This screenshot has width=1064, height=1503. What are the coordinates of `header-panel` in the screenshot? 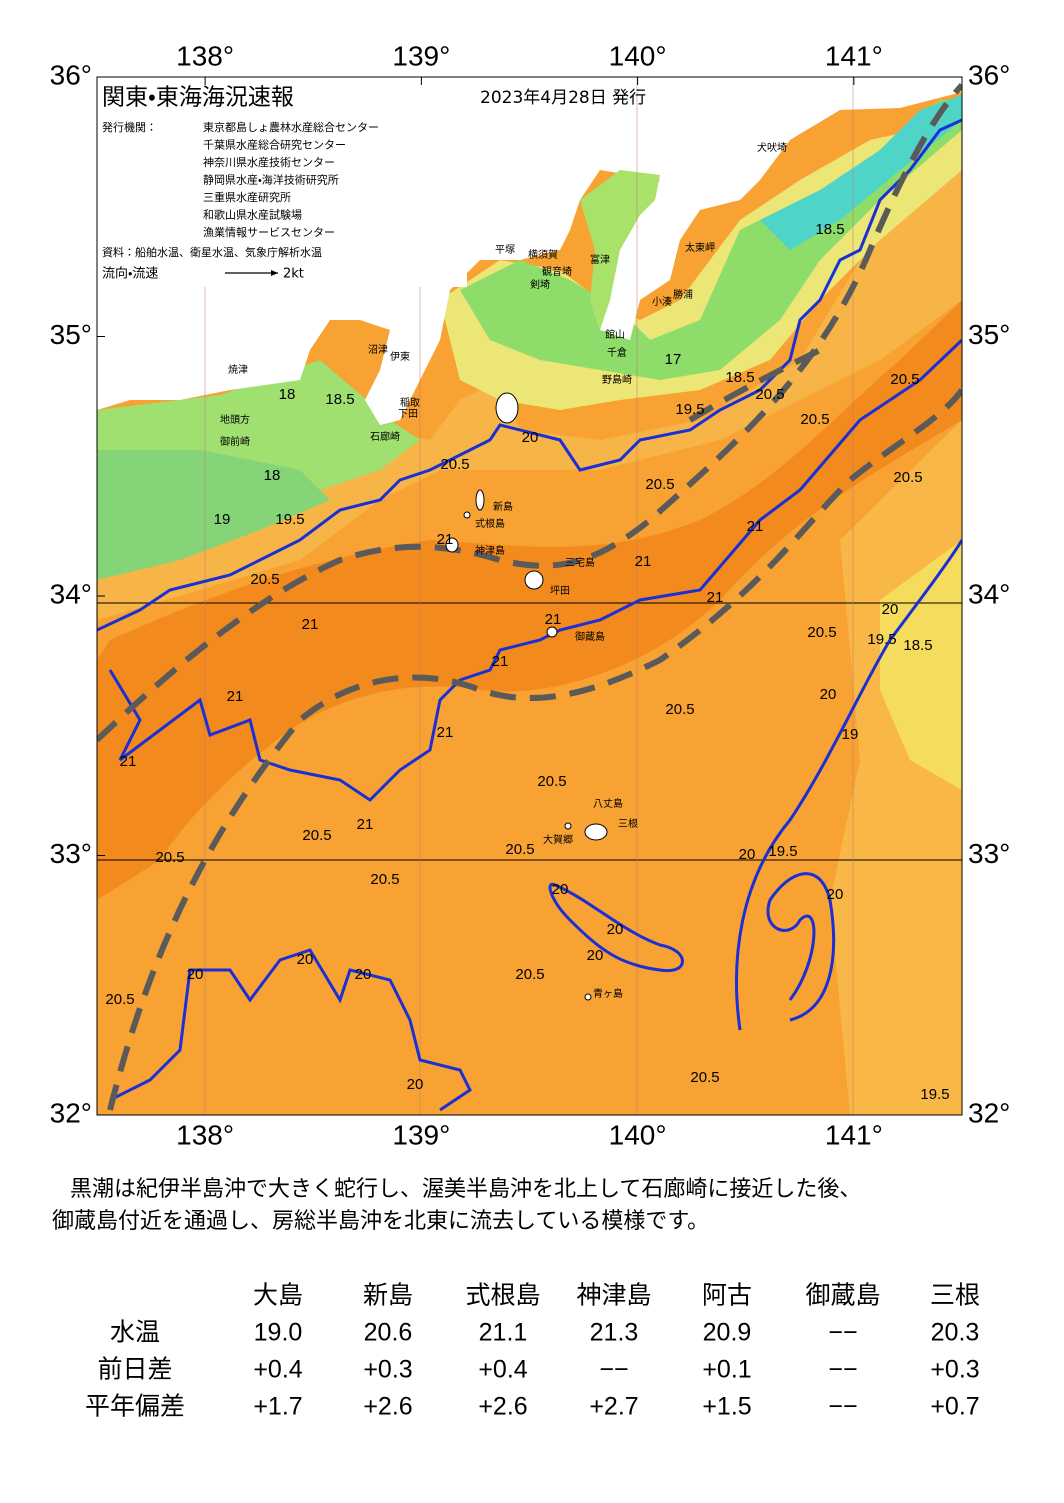 It's located at (282, 182).